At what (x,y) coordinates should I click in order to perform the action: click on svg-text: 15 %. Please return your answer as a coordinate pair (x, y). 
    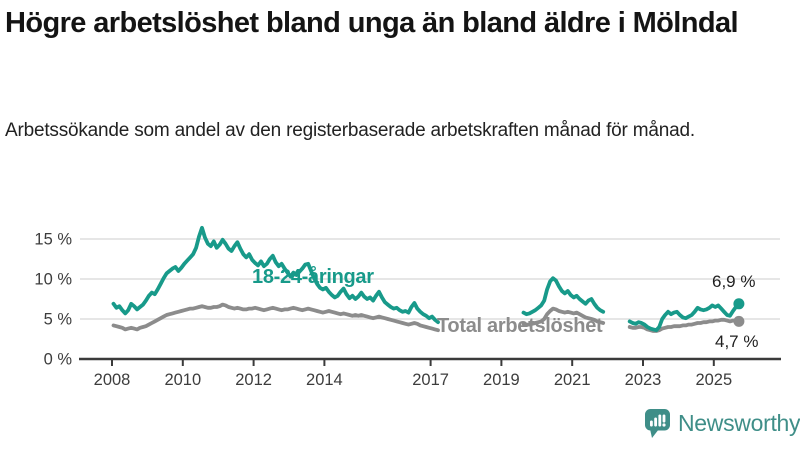
    Looking at the image, I should click on (53, 240).